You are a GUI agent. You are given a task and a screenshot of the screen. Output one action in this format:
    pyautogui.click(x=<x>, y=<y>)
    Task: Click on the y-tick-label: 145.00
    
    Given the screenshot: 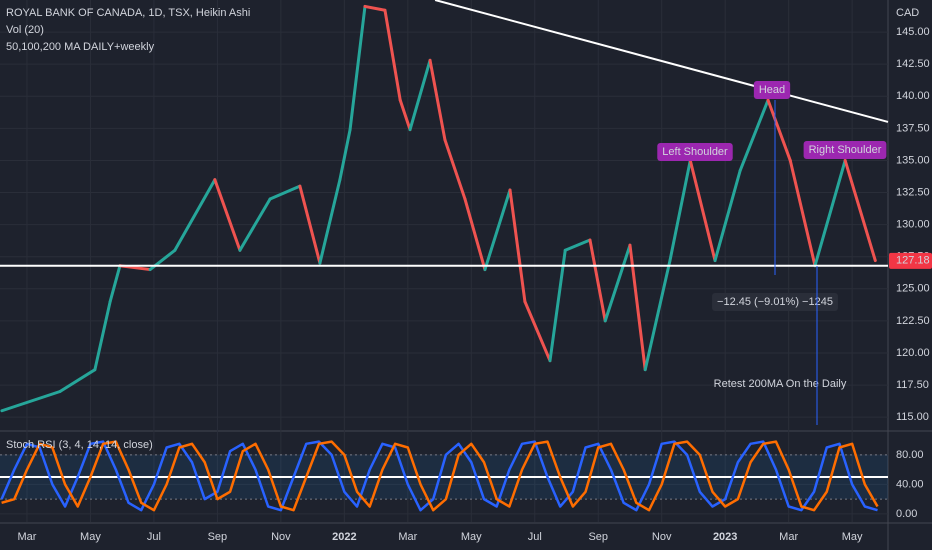 What is the action you would take?
    pyautogui.click(x=913, y=32)
    